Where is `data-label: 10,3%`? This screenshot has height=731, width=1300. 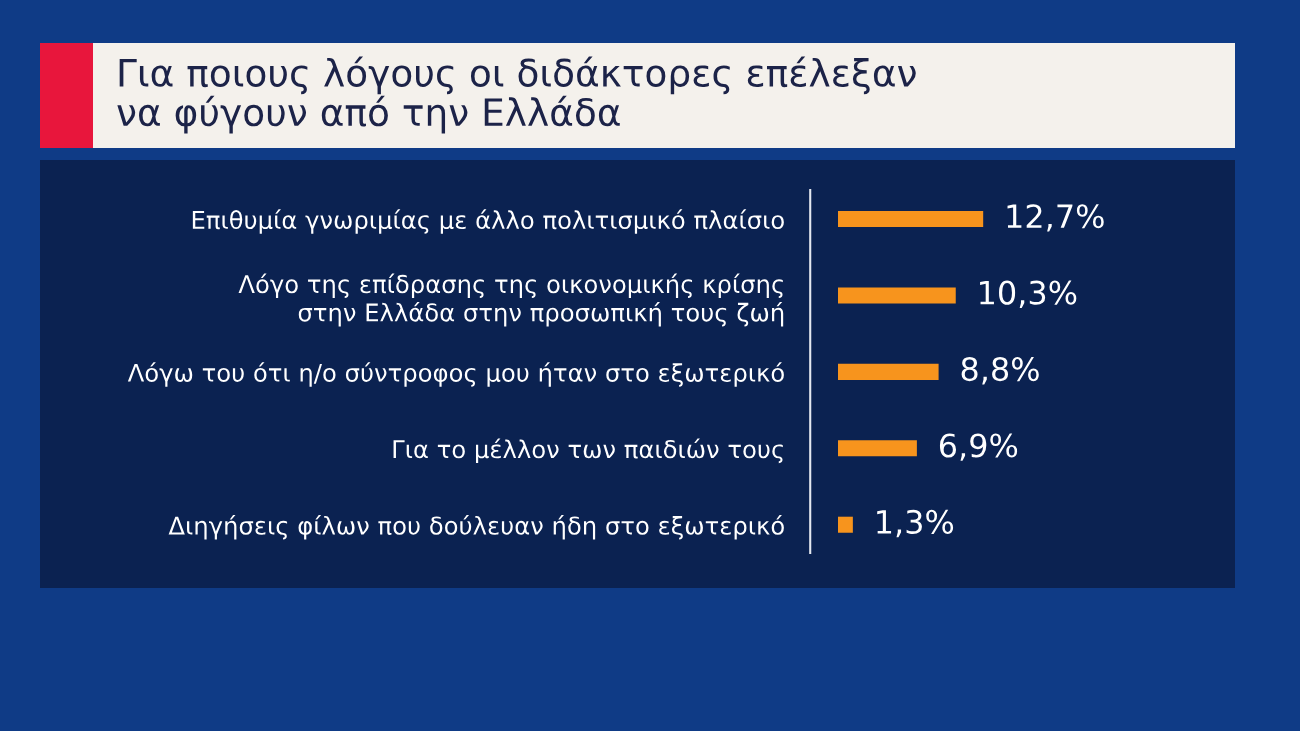
data-label: 10,3% is located at coordinates (1028, 294).